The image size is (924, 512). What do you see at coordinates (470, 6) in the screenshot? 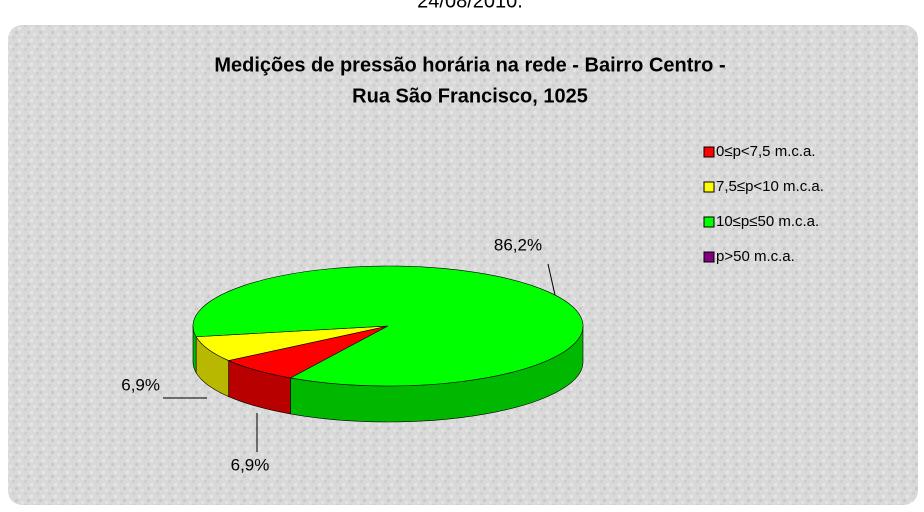
I see `date-caption: 24/08/2010.` at bounding box center [470, 6].